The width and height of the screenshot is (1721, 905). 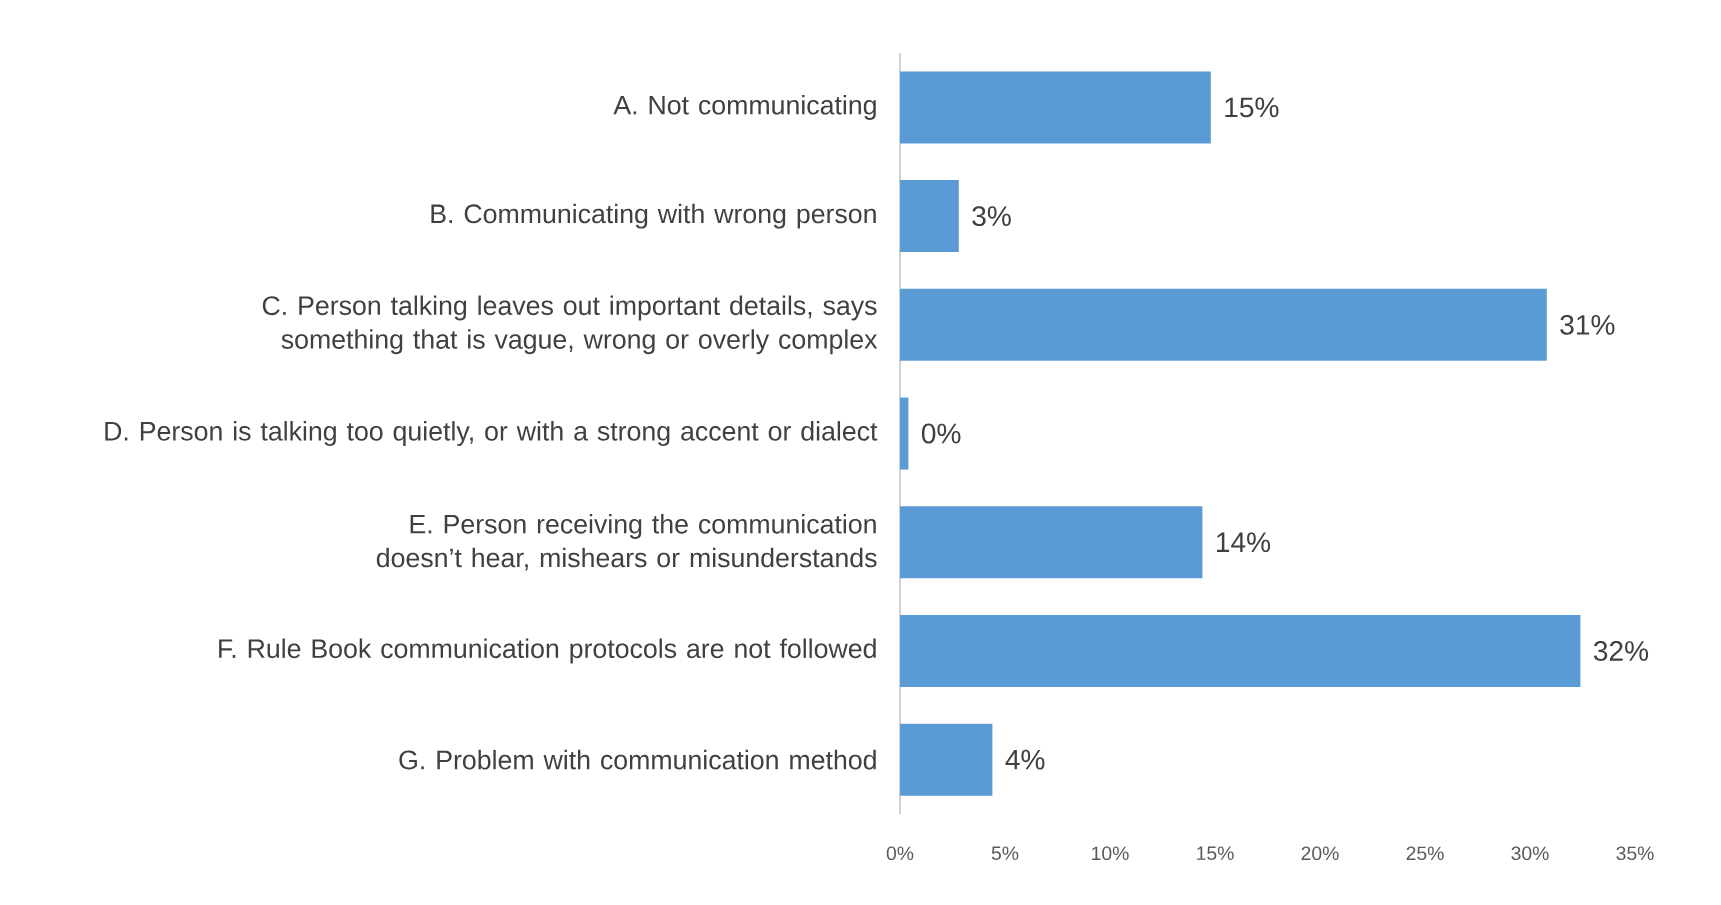 I want to click on x-tick-label: 15%, so click(x=1215, y=853).